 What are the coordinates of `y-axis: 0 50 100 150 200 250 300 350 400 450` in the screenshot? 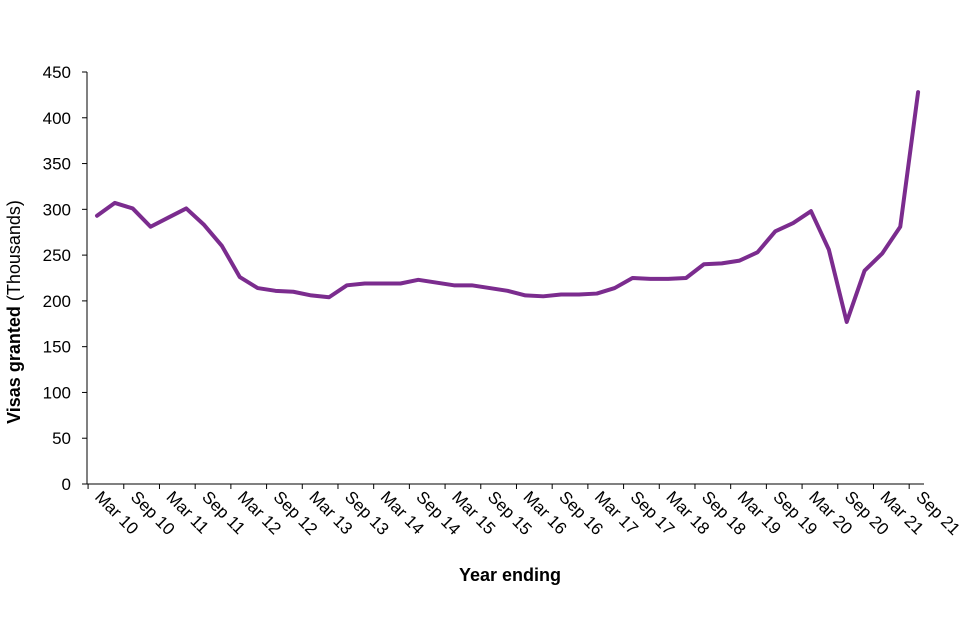 It's located at (65, 278).